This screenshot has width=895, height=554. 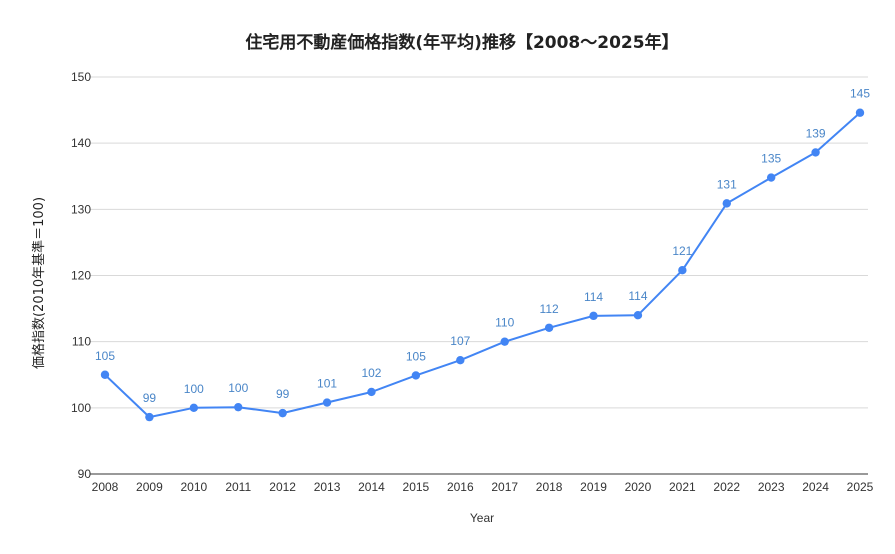 I want to click on data-label: 107, so click(x=460, y=341).